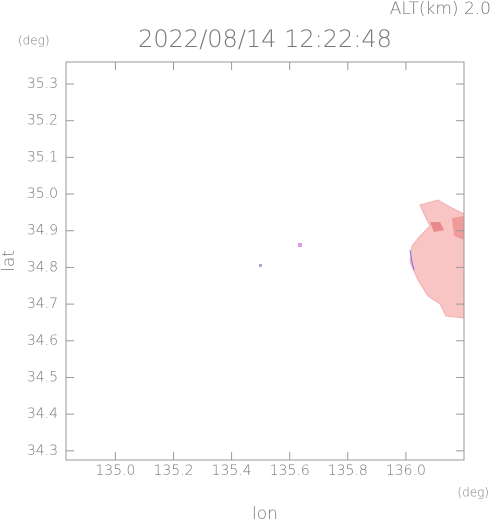 This screenshot has width=491, height=521. I want to click on y-tick-label: 35.2, so click(42, 121).